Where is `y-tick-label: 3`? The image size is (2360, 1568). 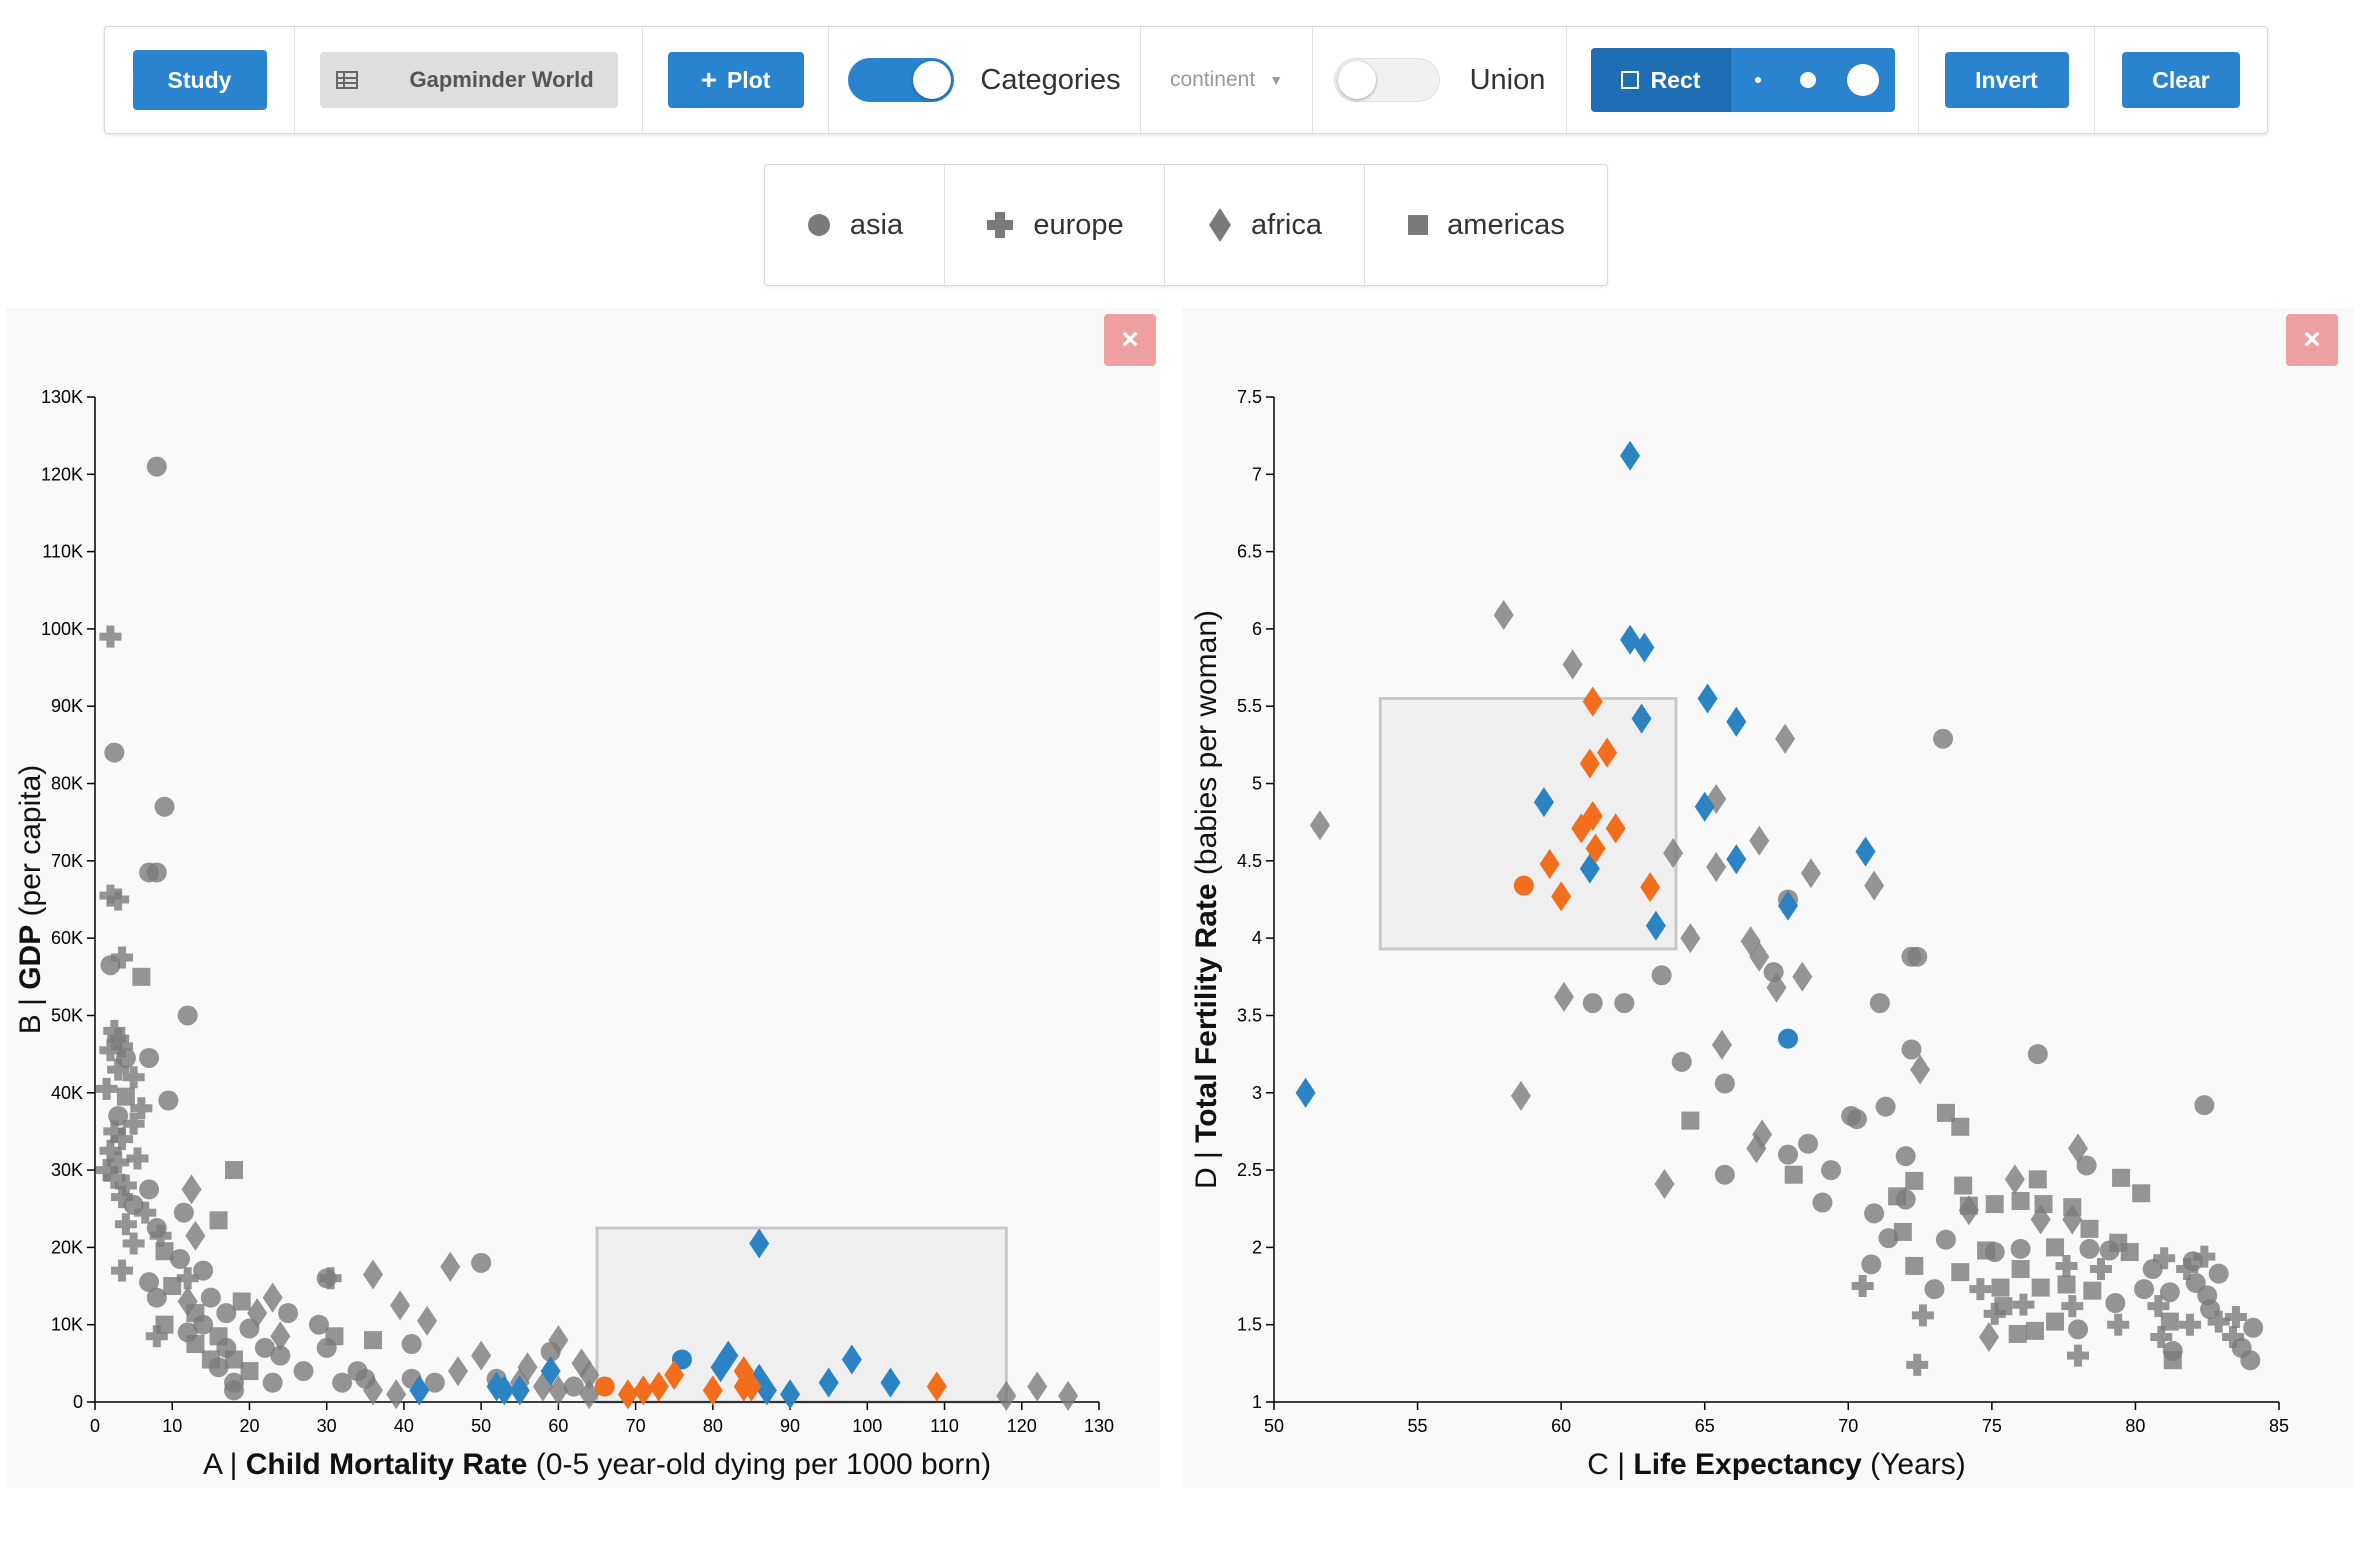
y-tick-label: 3 is located at coordinates (1257, 1093).